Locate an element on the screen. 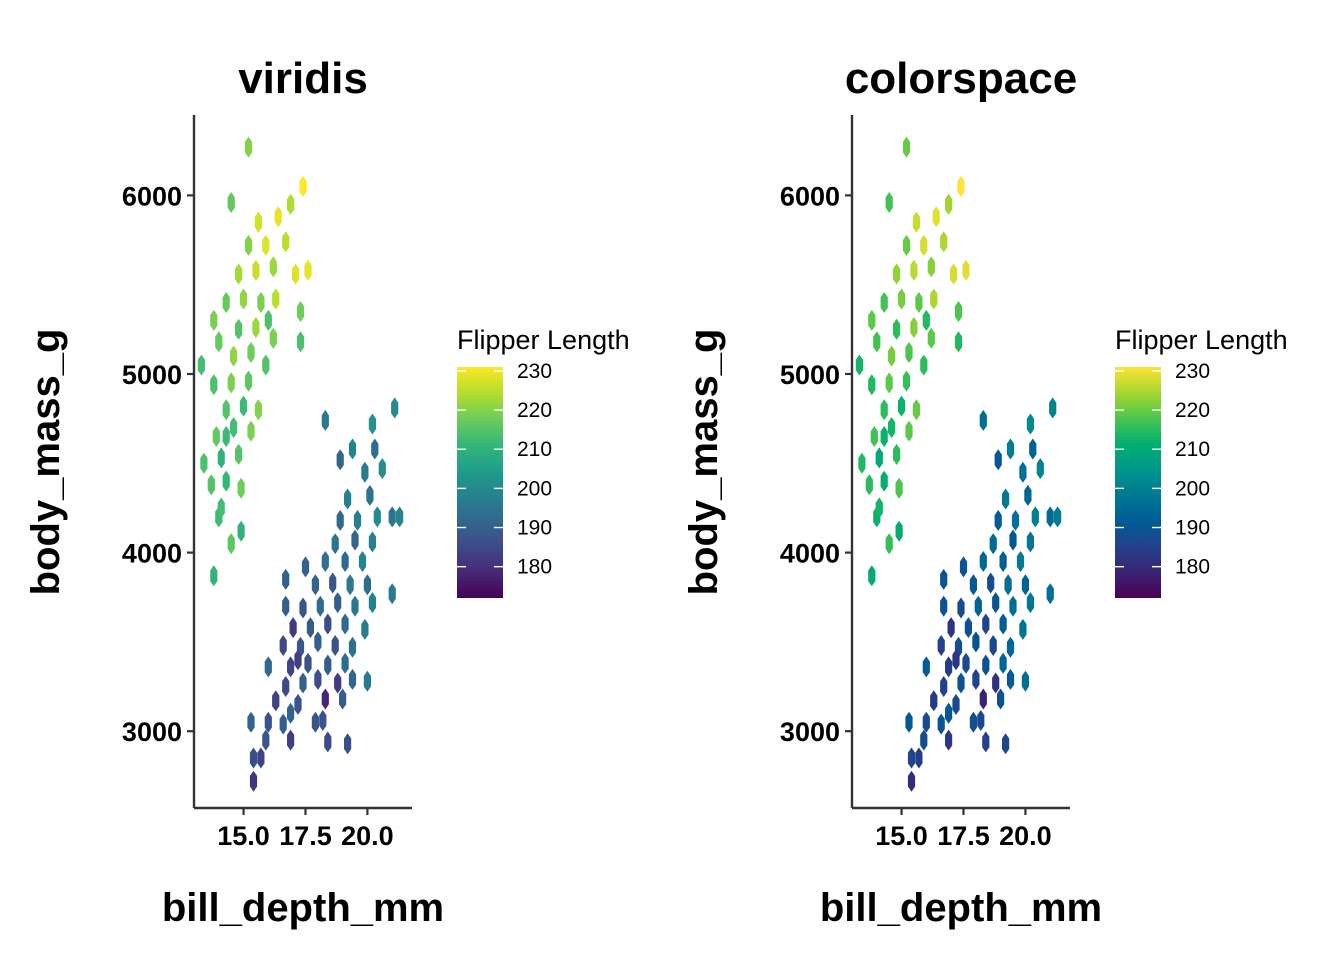 This screenshot has width=1344, height=960. legend-tick-label: 200 is located at coordinates (534, 488).